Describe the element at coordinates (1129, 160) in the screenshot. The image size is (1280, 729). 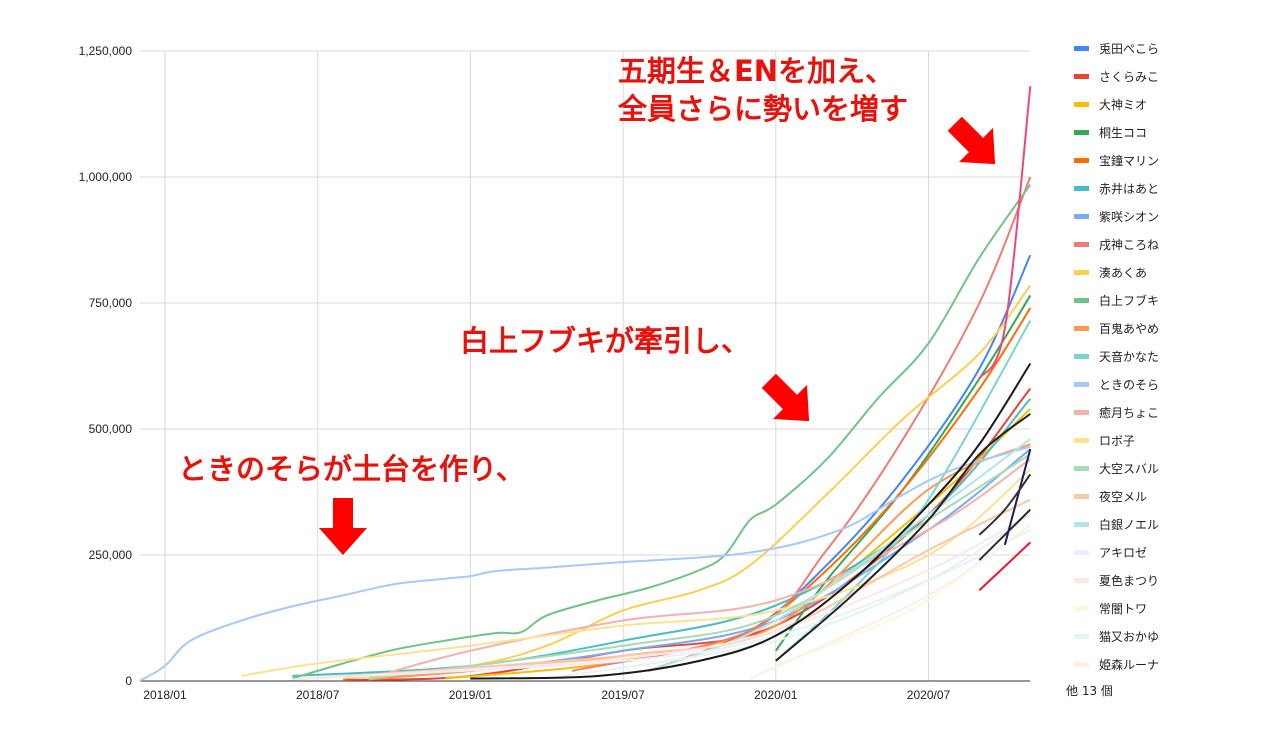
I see `legend-label: 宝鐘マリン` at that location.